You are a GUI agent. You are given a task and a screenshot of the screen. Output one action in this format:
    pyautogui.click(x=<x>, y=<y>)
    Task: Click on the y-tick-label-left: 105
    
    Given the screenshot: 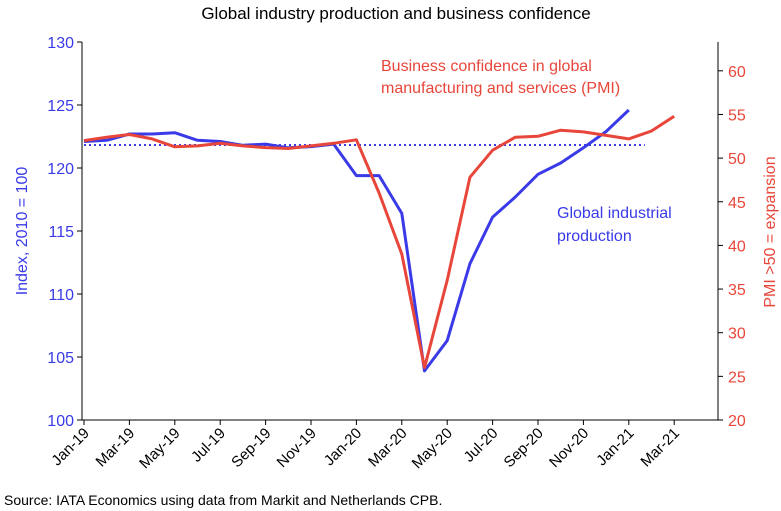 What is the action you would take?
    pyautogui.click(x=60, y=358)
    